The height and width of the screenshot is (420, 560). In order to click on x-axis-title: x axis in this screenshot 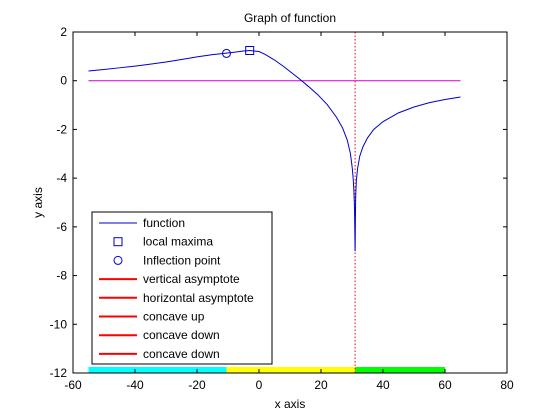, I will do `click(290, 404)`.